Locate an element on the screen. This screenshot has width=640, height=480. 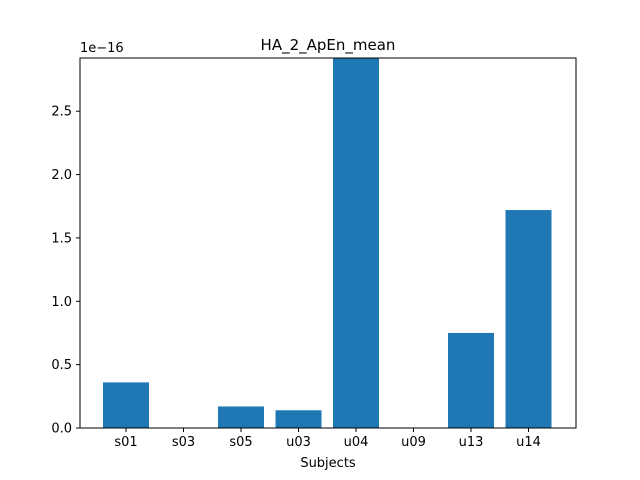
bar-u14 is located at coordinates (528, 319).